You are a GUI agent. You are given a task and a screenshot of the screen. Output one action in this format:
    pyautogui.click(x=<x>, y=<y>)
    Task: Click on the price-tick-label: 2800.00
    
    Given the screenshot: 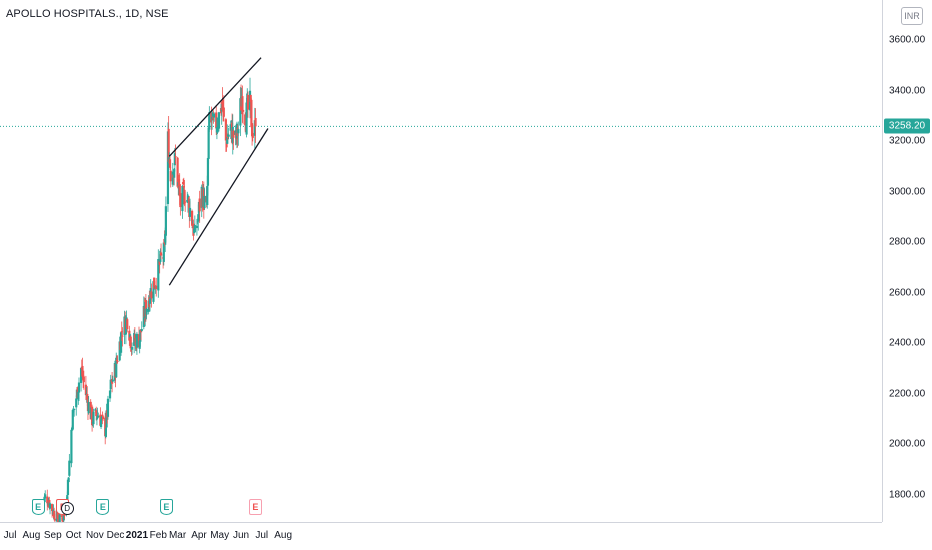 What is the action you would take?
    pyautogui.click(x=907, y=242)
    